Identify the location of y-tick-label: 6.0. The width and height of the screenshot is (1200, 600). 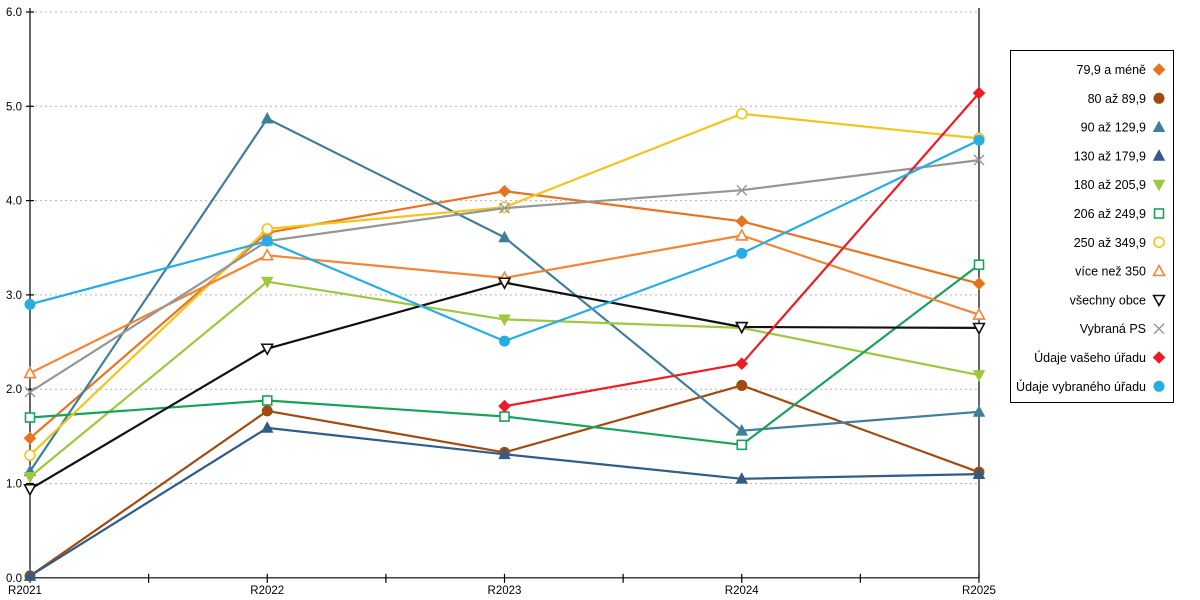
(14, 13).